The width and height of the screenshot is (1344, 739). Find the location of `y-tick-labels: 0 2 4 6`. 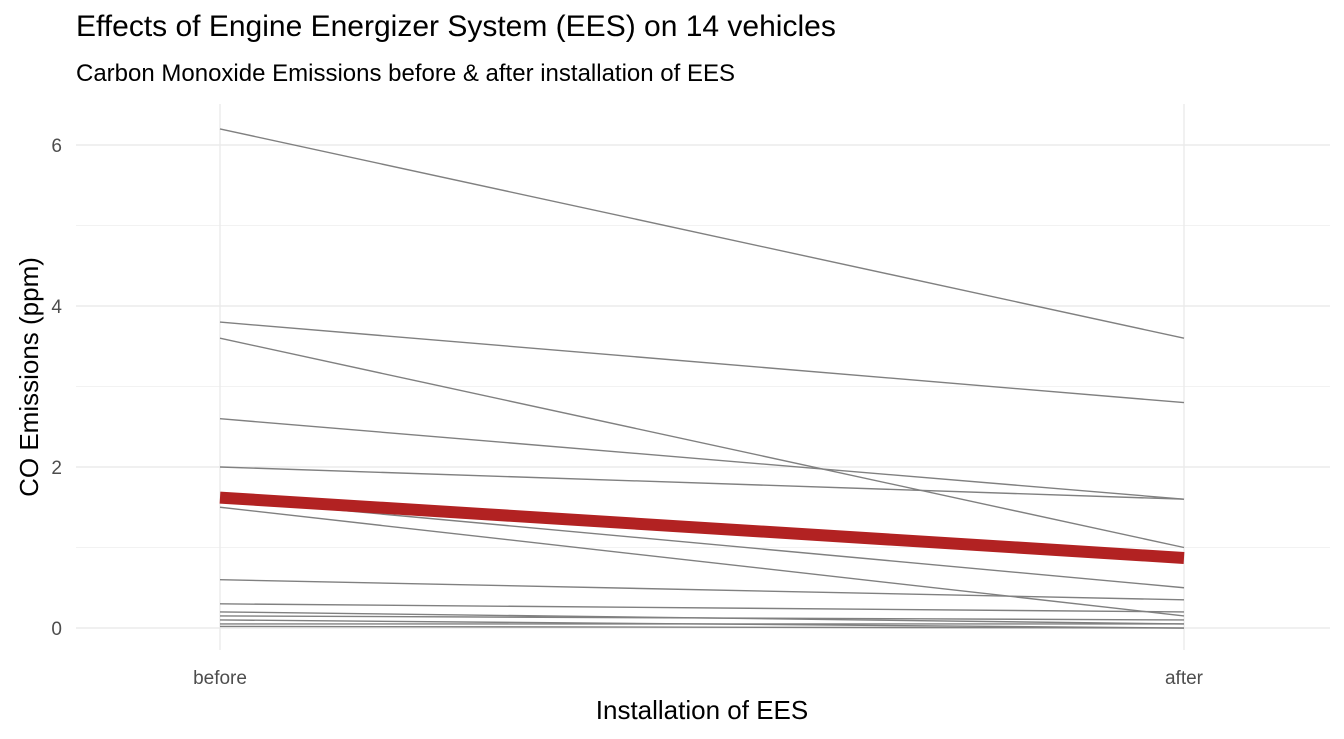

y-tick-labels: 0 2 4 6 is located at coordinates (56, 388).